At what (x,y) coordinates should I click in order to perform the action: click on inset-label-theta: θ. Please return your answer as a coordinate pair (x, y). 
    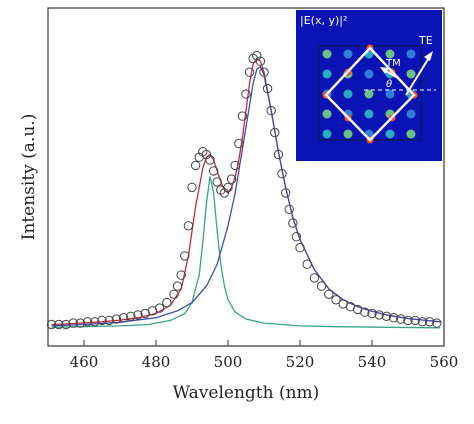
    Looking at the image, I should click on (389, 84).